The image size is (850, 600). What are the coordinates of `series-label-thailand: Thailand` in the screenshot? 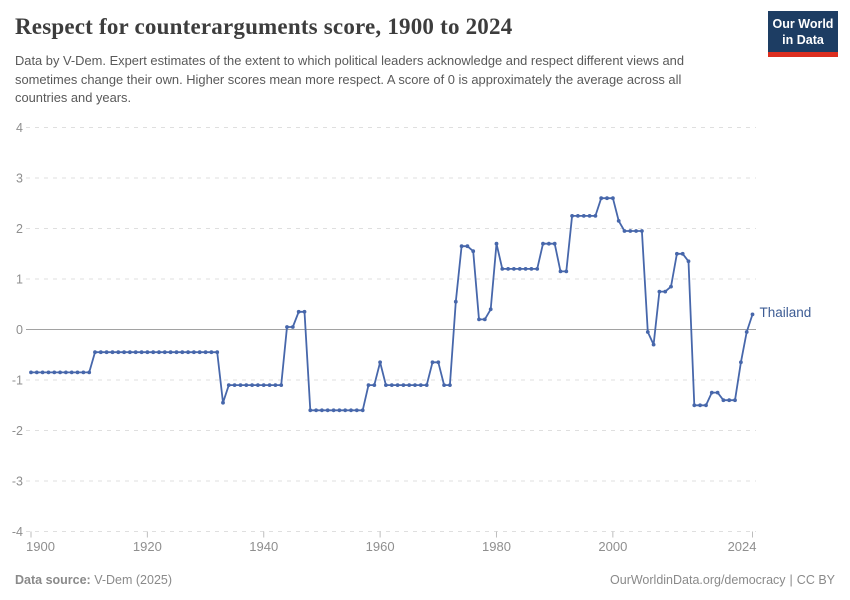 It's located at (785, 313).